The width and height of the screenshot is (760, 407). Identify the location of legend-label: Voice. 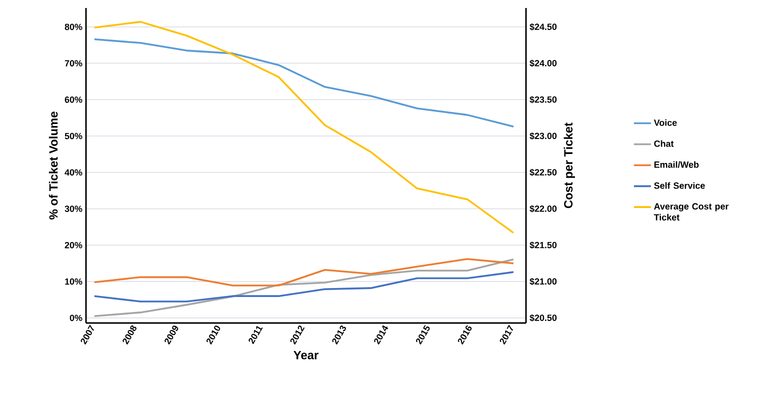
(665, 122).